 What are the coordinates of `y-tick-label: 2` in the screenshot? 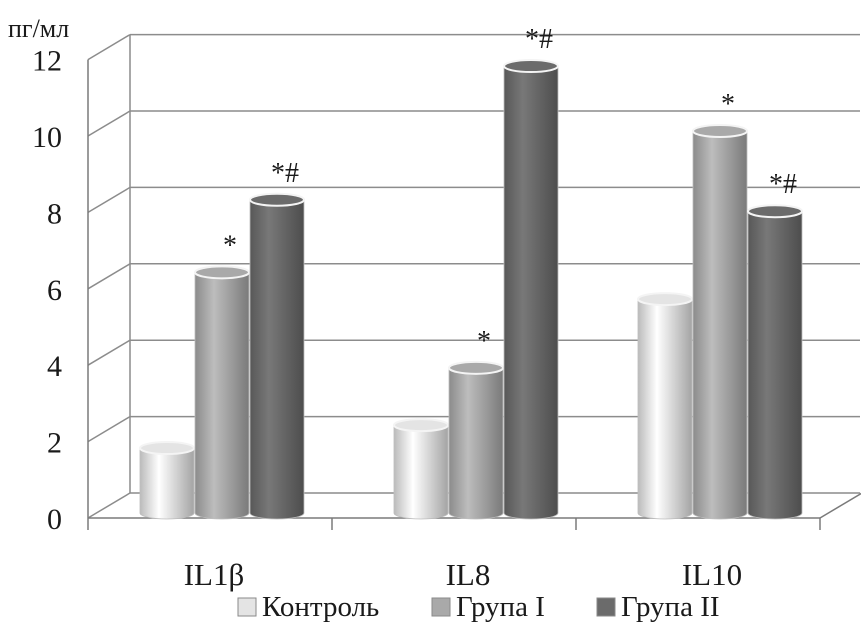 It's located at (54, 443).